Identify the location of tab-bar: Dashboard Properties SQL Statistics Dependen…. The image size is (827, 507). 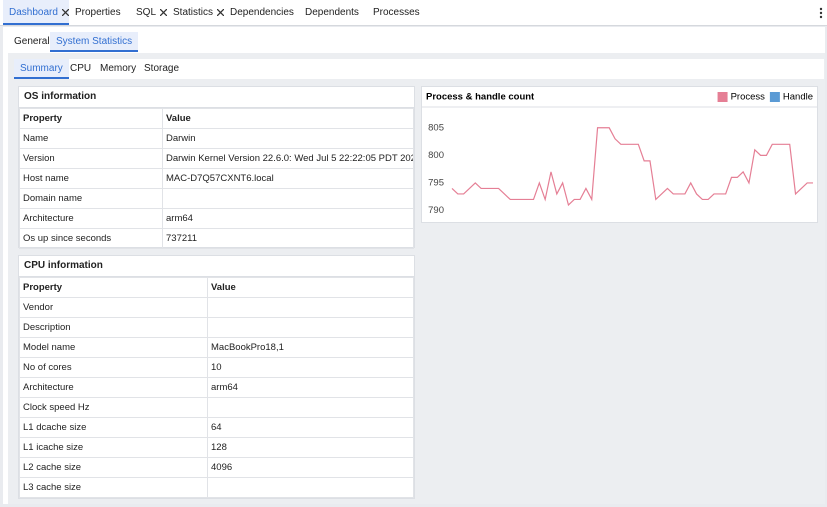
(413, 21).